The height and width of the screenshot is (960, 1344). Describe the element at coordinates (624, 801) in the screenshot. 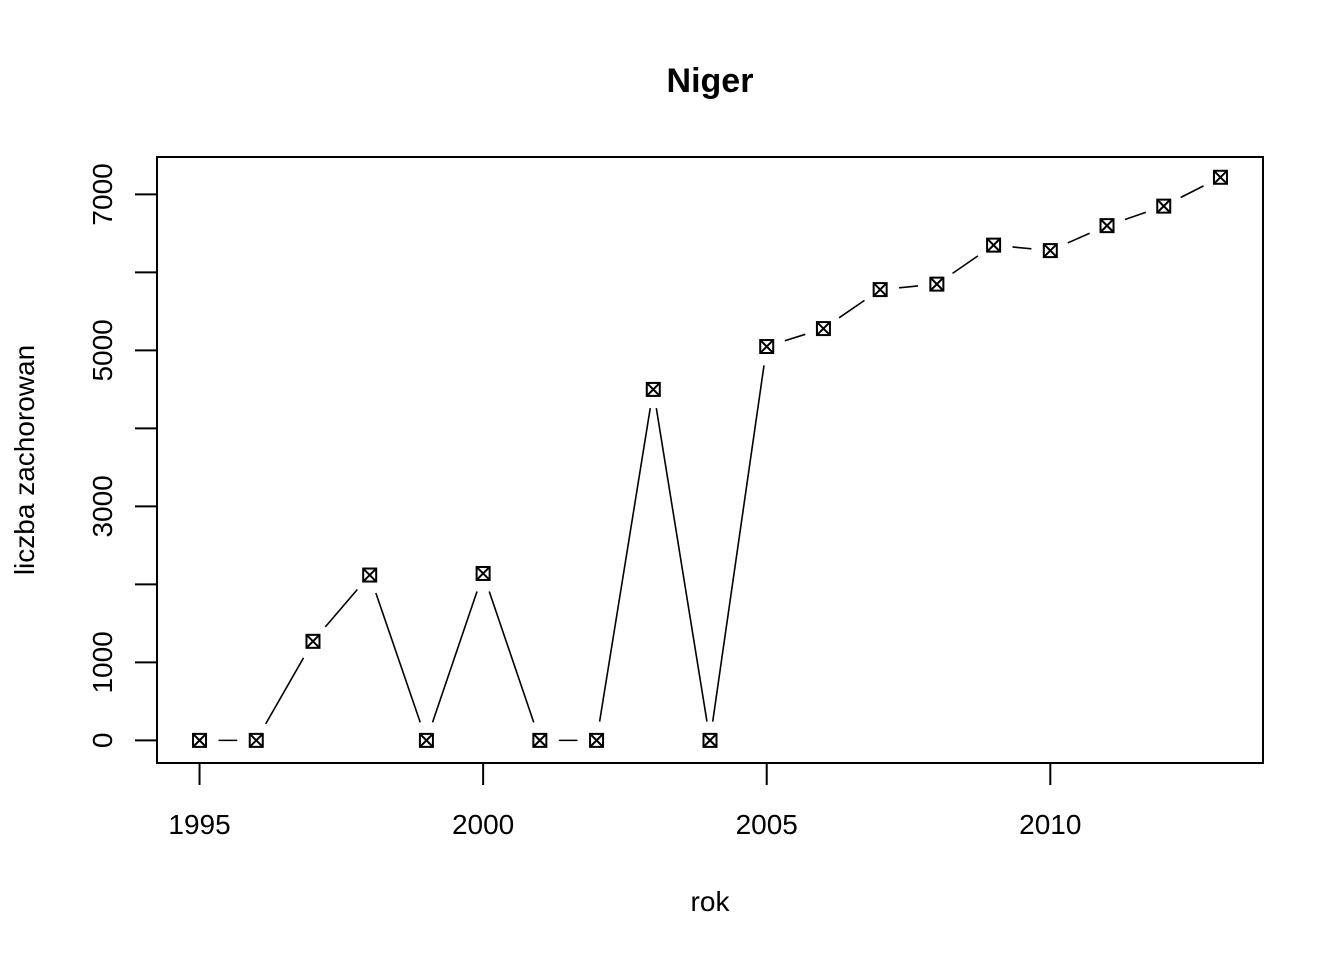

I see `x-axis: 1995 2000 2005 2010` at that location.